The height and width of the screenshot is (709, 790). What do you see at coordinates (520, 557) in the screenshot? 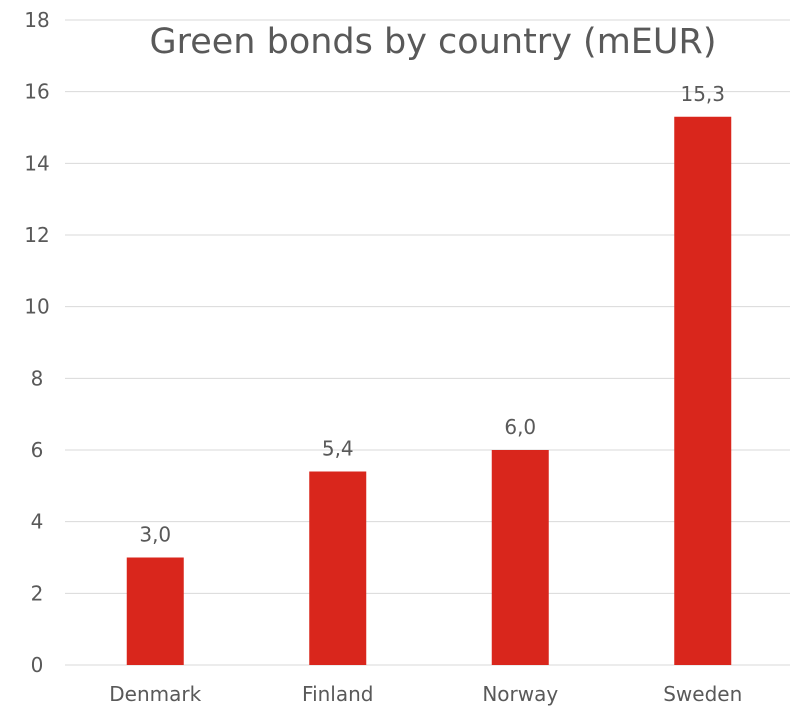
I see `bar-norway` at bounding box center [520, 557].